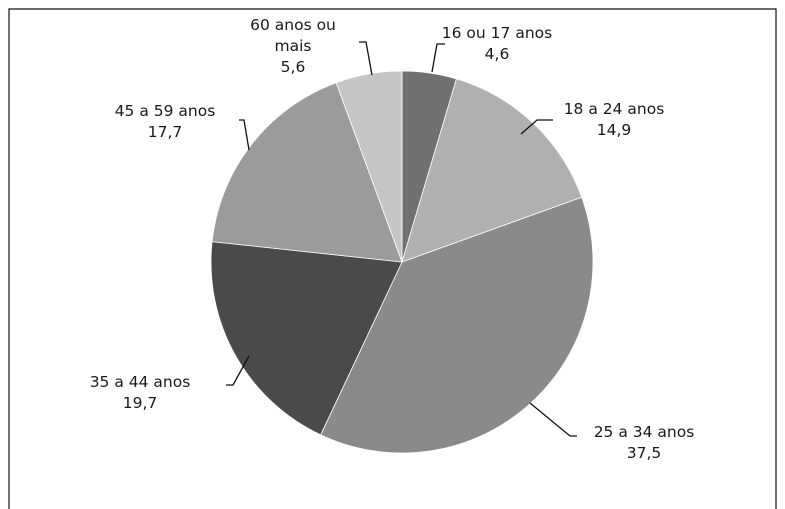 This screenshot has width=785, height=509. I want to click on slice-category: 60 anos ou, so click(293, 25).